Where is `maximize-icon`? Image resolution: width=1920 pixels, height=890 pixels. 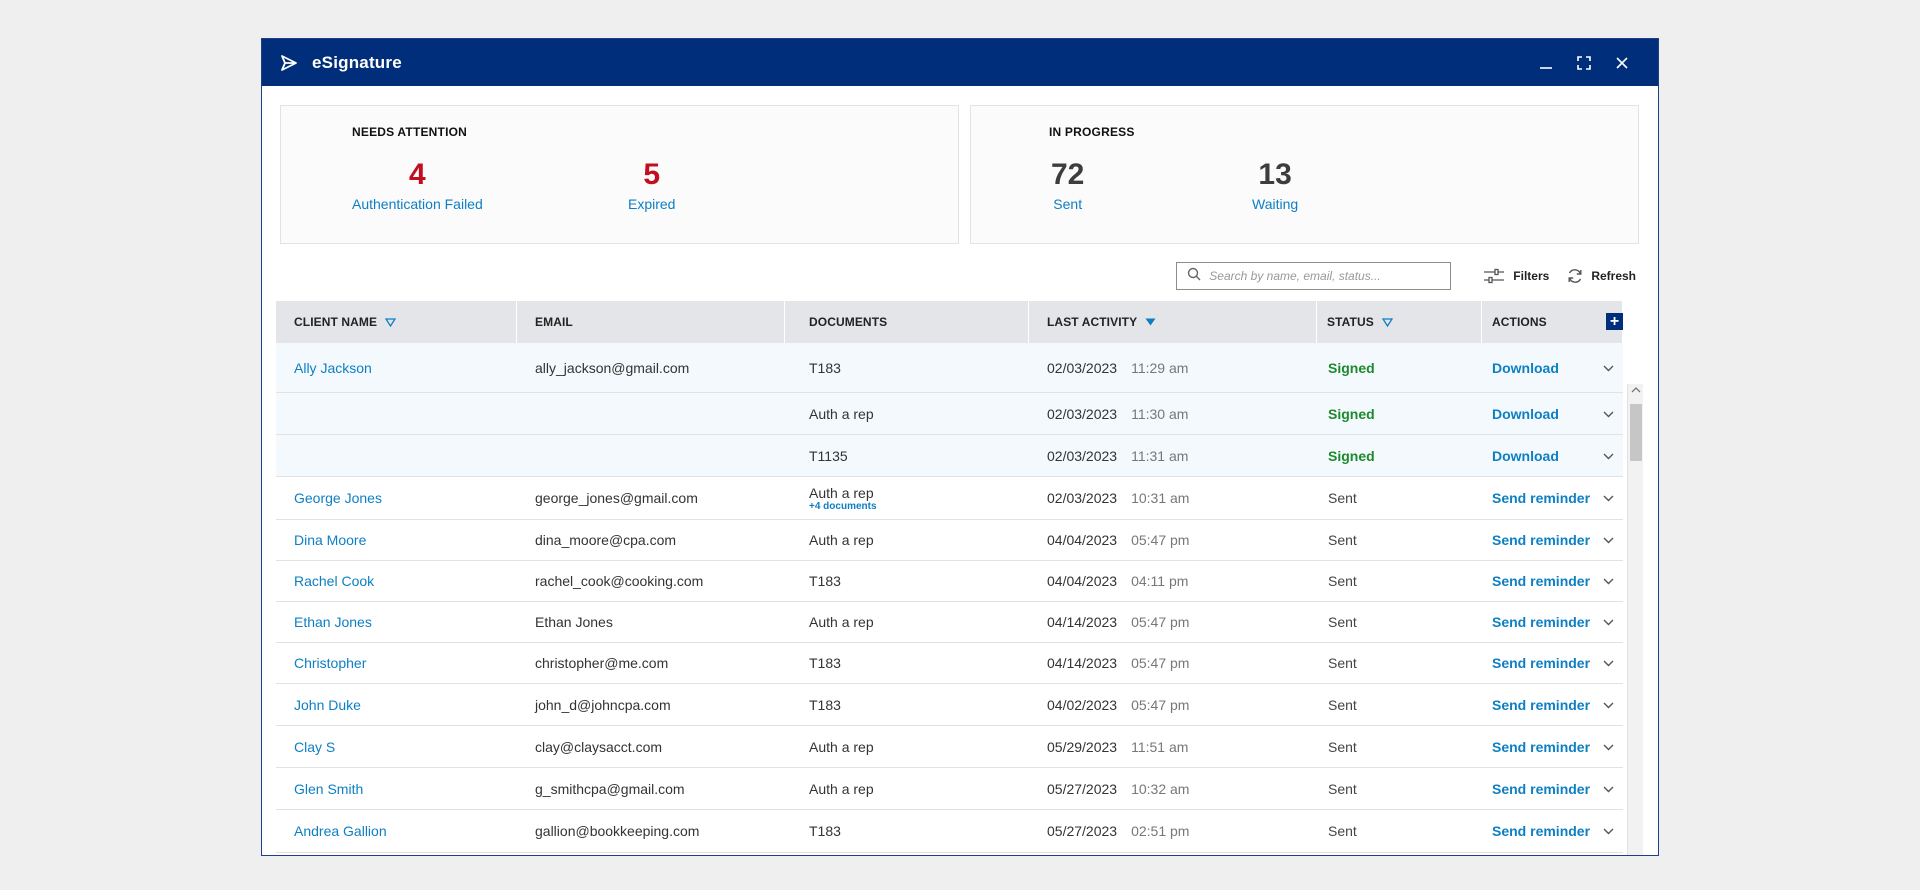
maximize-icon is located at coordinates (1584, 63).